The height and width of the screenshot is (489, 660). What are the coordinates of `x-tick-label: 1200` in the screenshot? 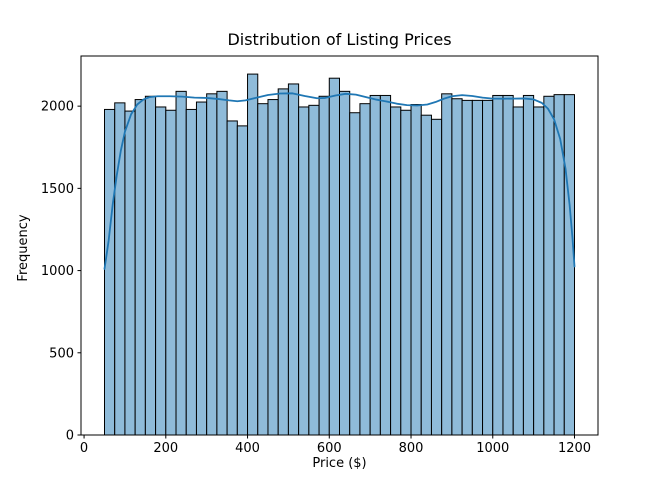 It's located at (574, 448).